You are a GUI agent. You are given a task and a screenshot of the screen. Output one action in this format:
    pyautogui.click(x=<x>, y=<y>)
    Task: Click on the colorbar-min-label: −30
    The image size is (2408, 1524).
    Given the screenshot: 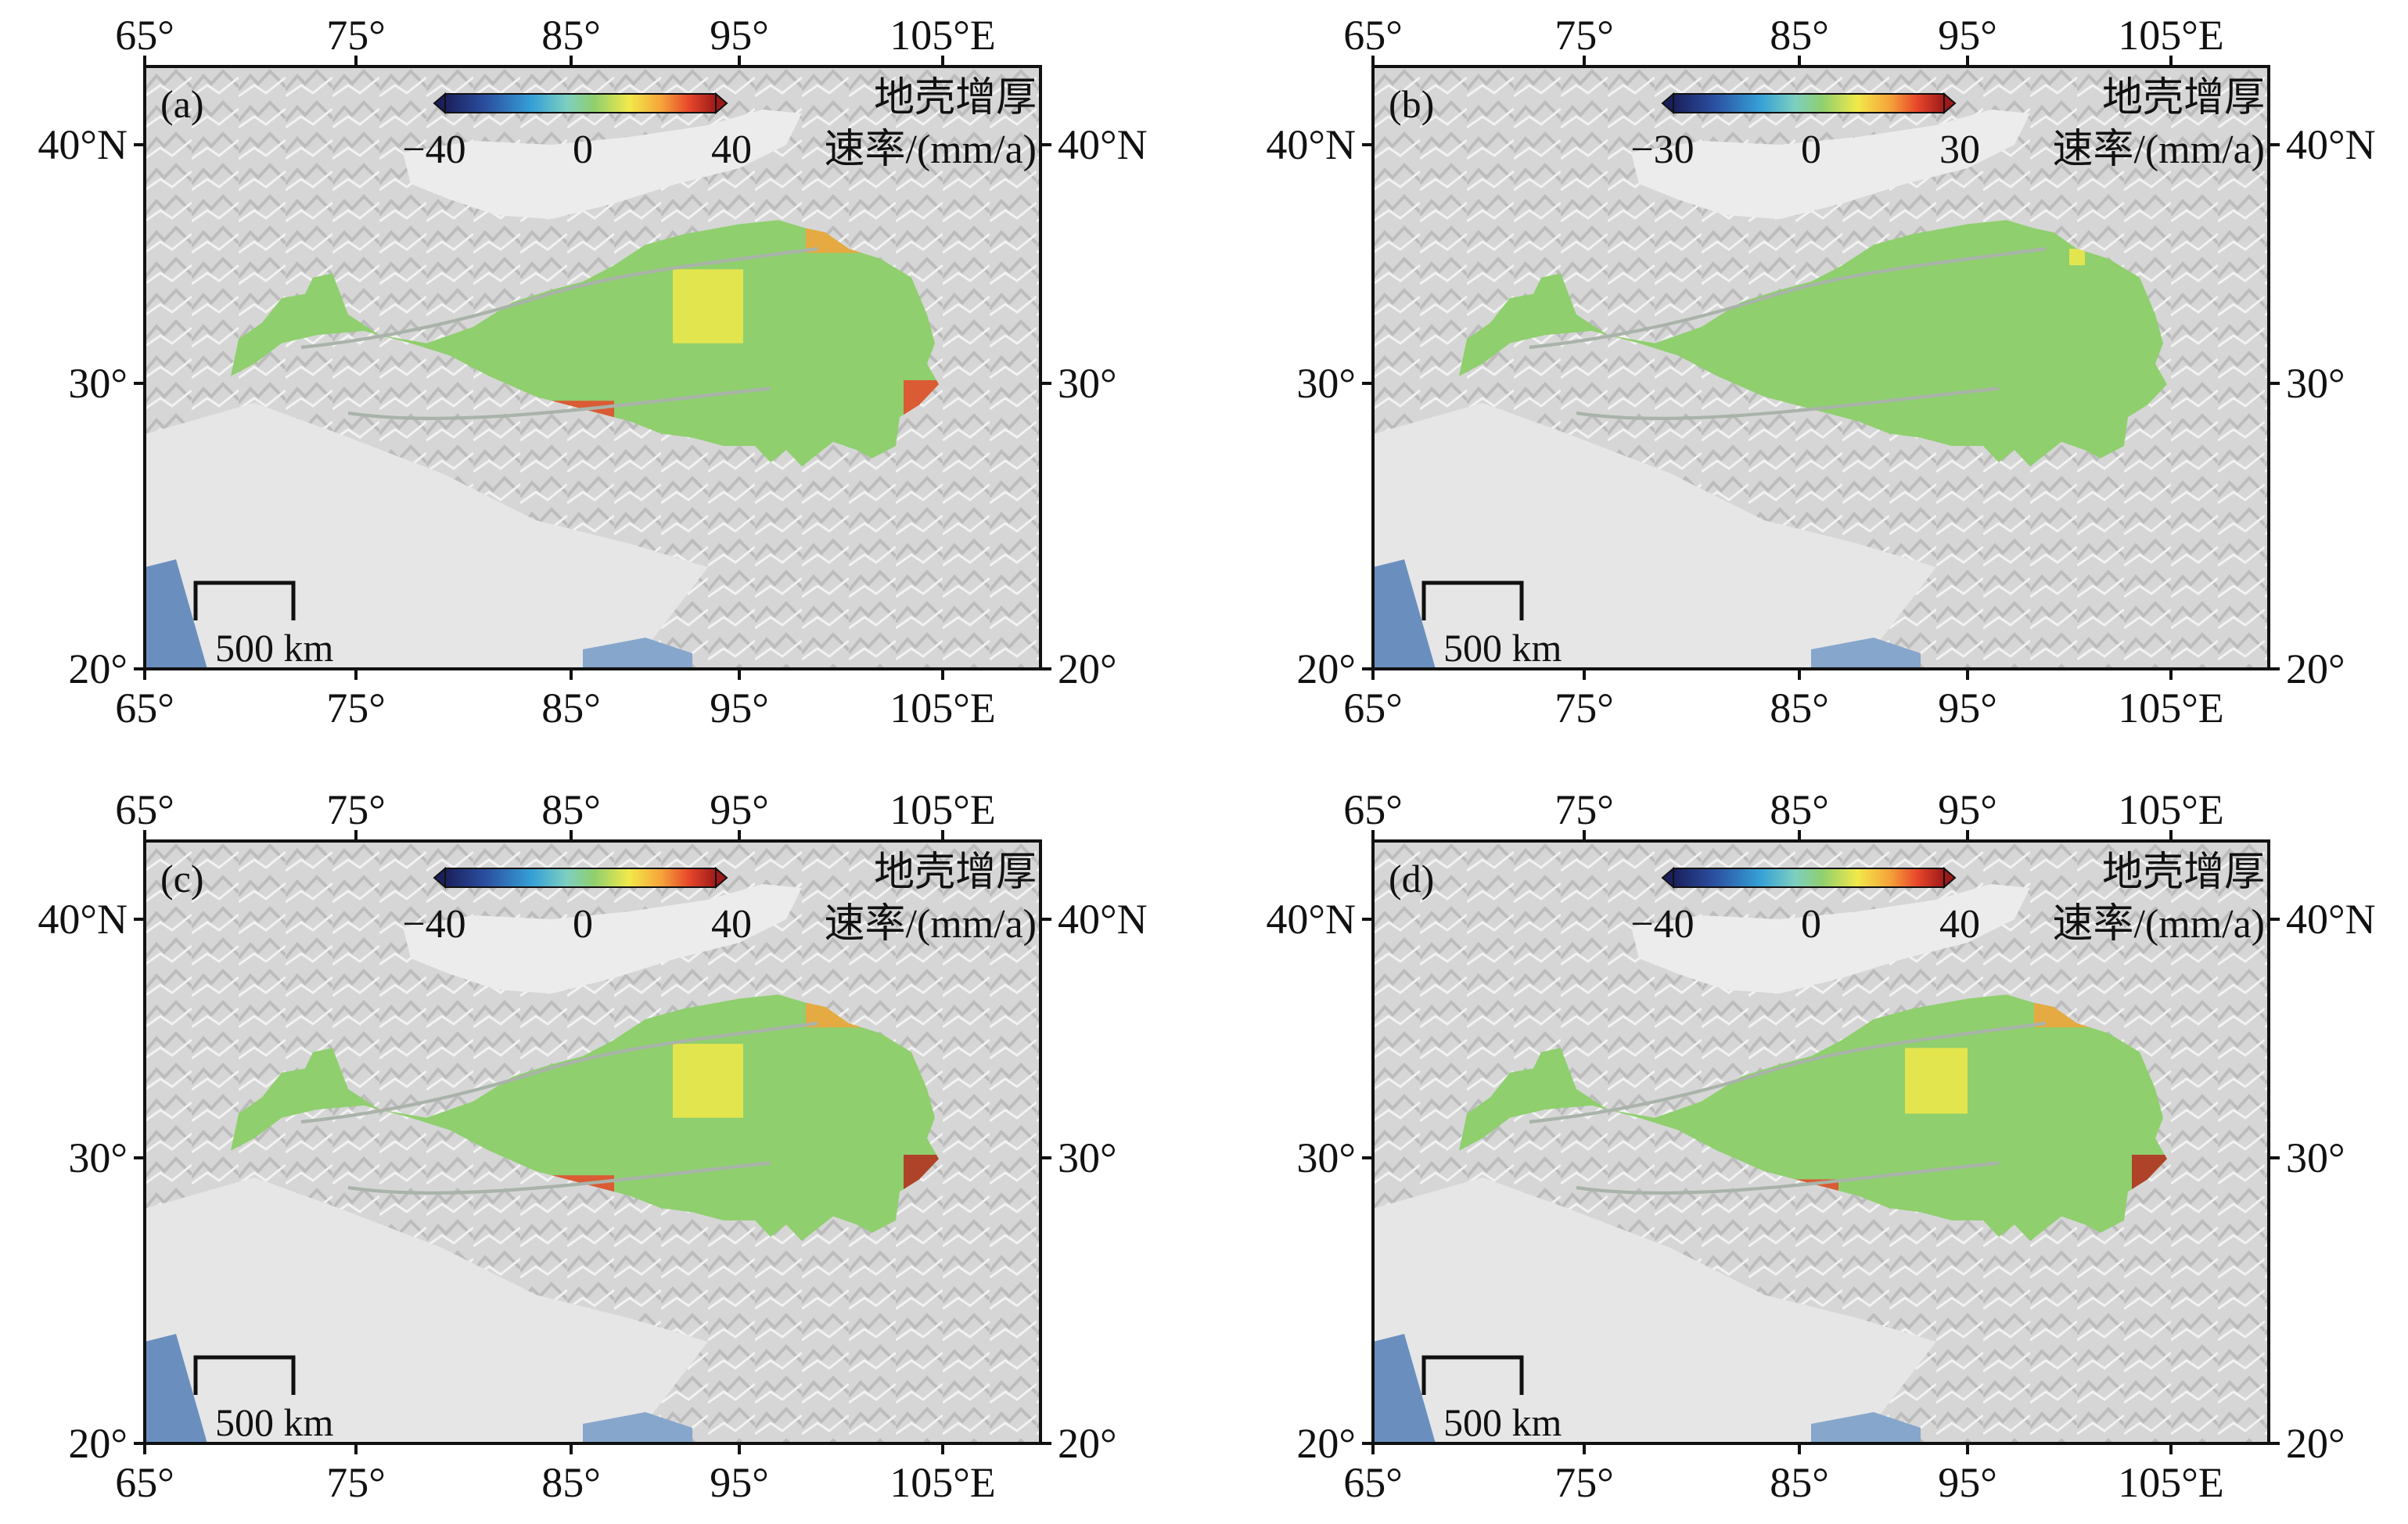 What is the action you would take?
    pyautogui.click(x=1662, y=150)
    